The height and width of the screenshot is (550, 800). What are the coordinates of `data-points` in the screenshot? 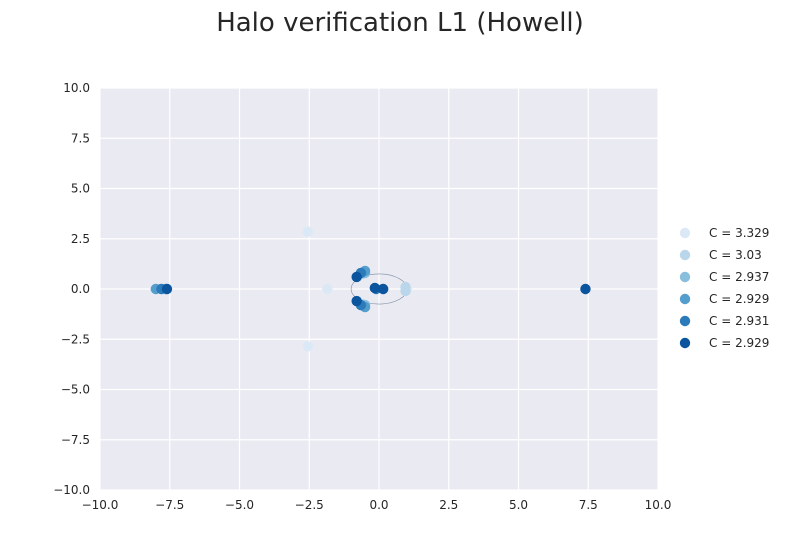 It's located at (370, 289).